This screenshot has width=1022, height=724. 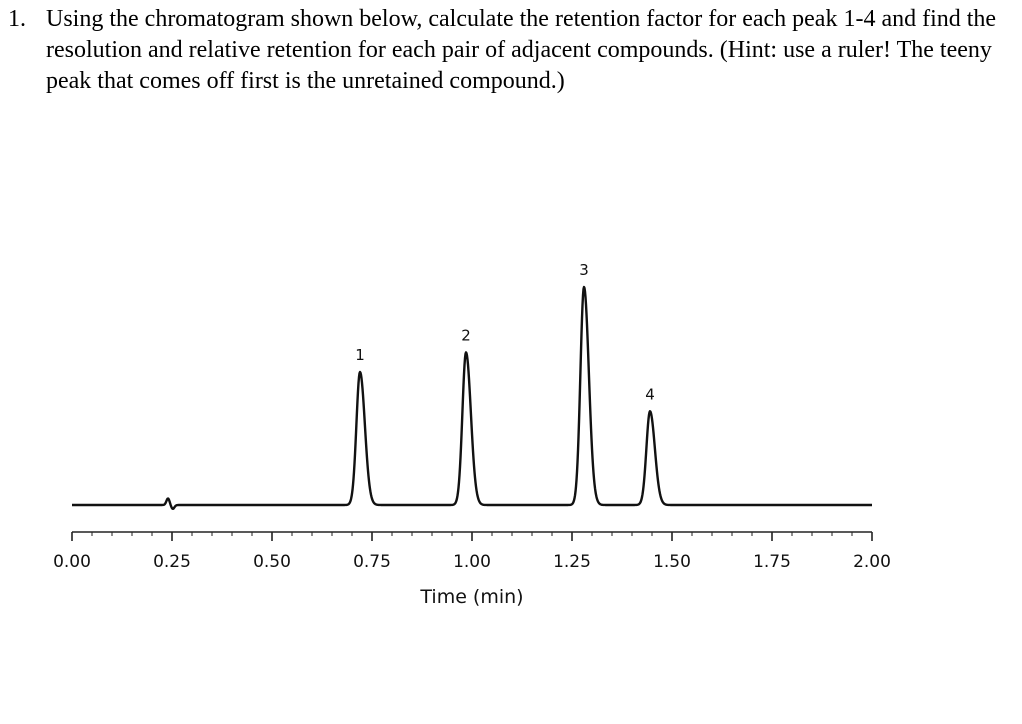 What do you see at coordinates (650, 394) in the screenshot?
I see `peak-4-label: 4` at bounding box center [650, 394].